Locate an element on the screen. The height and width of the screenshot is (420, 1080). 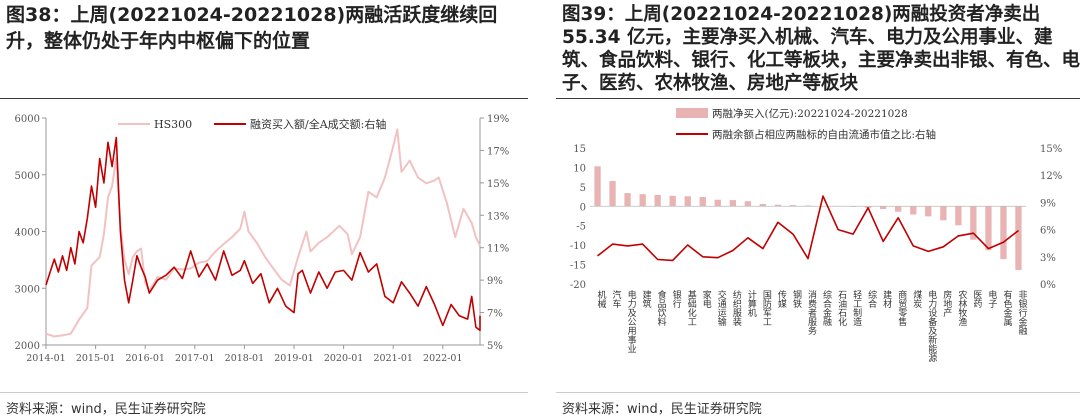
figure-38-source: 资料来源：wind，民生证券研究院 is located at coordinates (106, 409).